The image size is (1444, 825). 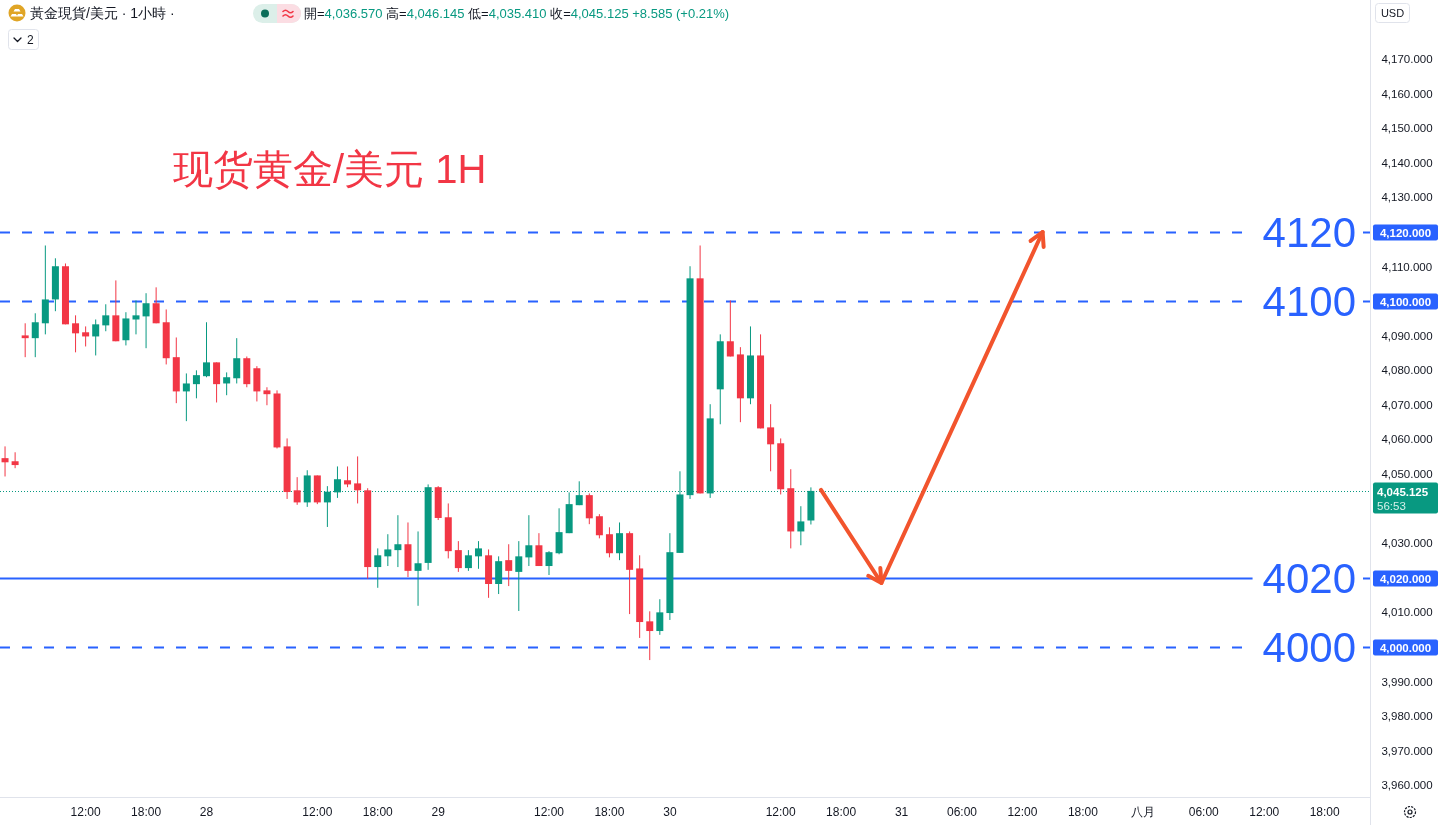 What do you see at coordinates (1407, 612) in the screenshot?
I see `y-tick-label: 4,010.000` at bounding box center [1407, 612].